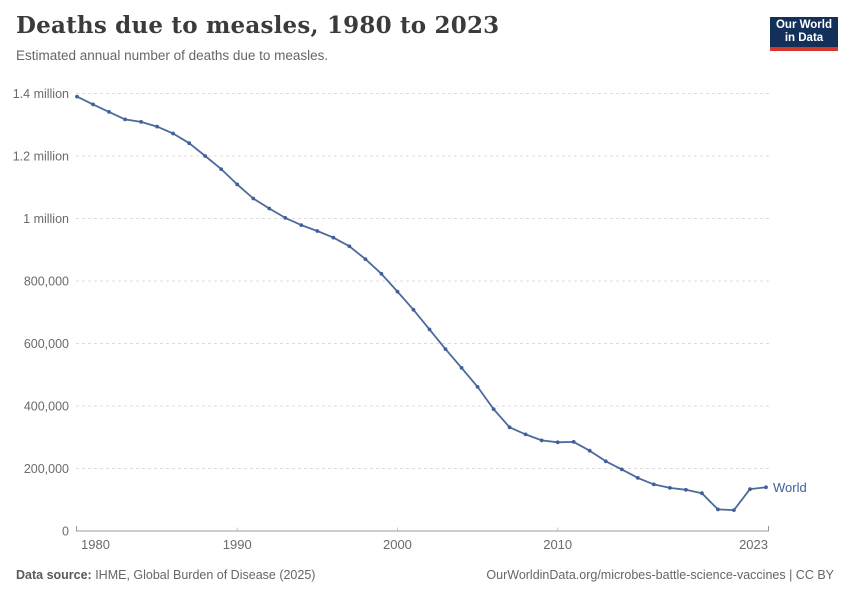 The image size is (850, 600). I want to click on y-axis-label: 400,000, so click(46, 407).